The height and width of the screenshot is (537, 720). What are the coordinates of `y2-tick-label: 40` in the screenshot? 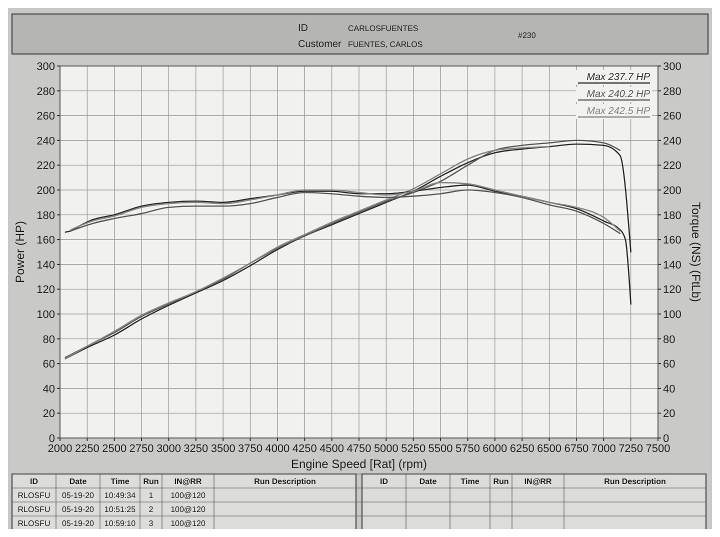 It's located at (669, 389).